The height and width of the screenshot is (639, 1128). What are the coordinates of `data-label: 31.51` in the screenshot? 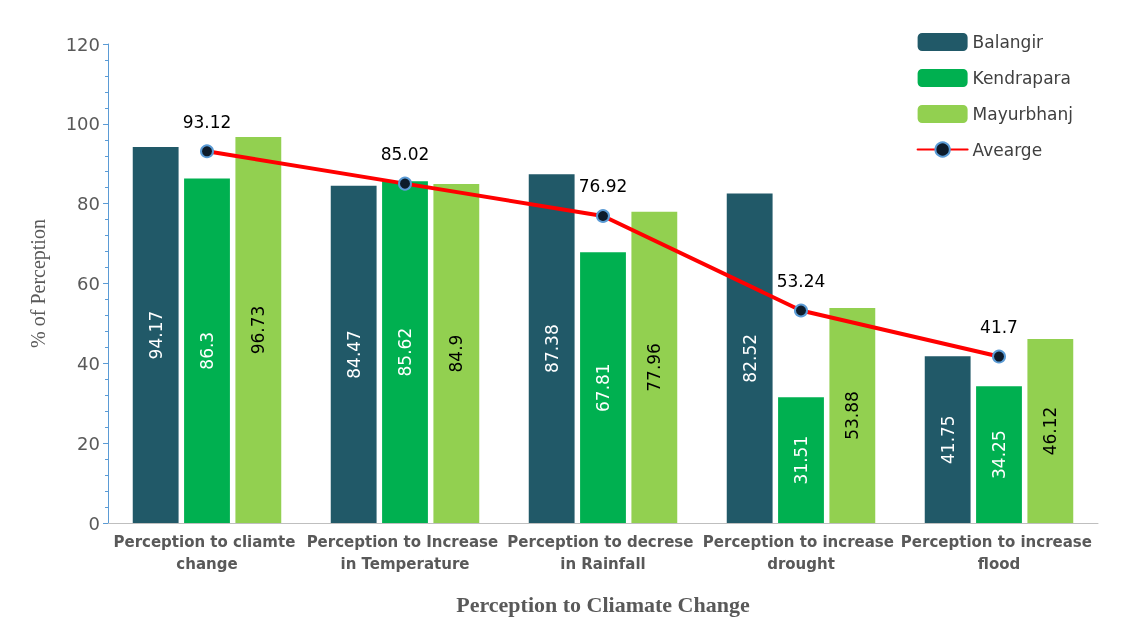 It's located at (801, 460).